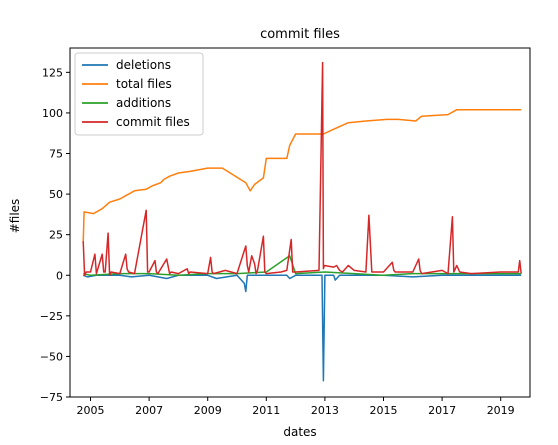  Describe the element at coordinates (384, 410) in the screenshot. I see `x-tick-label: 2015` at that location.